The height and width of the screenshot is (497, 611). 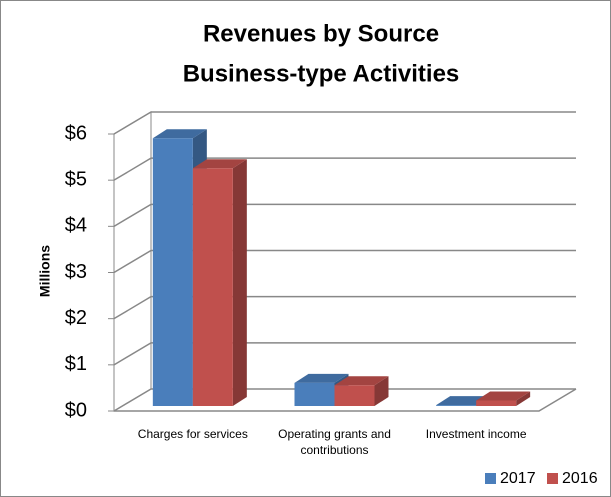 I want to click on y-tick-label: $2, so click(x=76, y=318).